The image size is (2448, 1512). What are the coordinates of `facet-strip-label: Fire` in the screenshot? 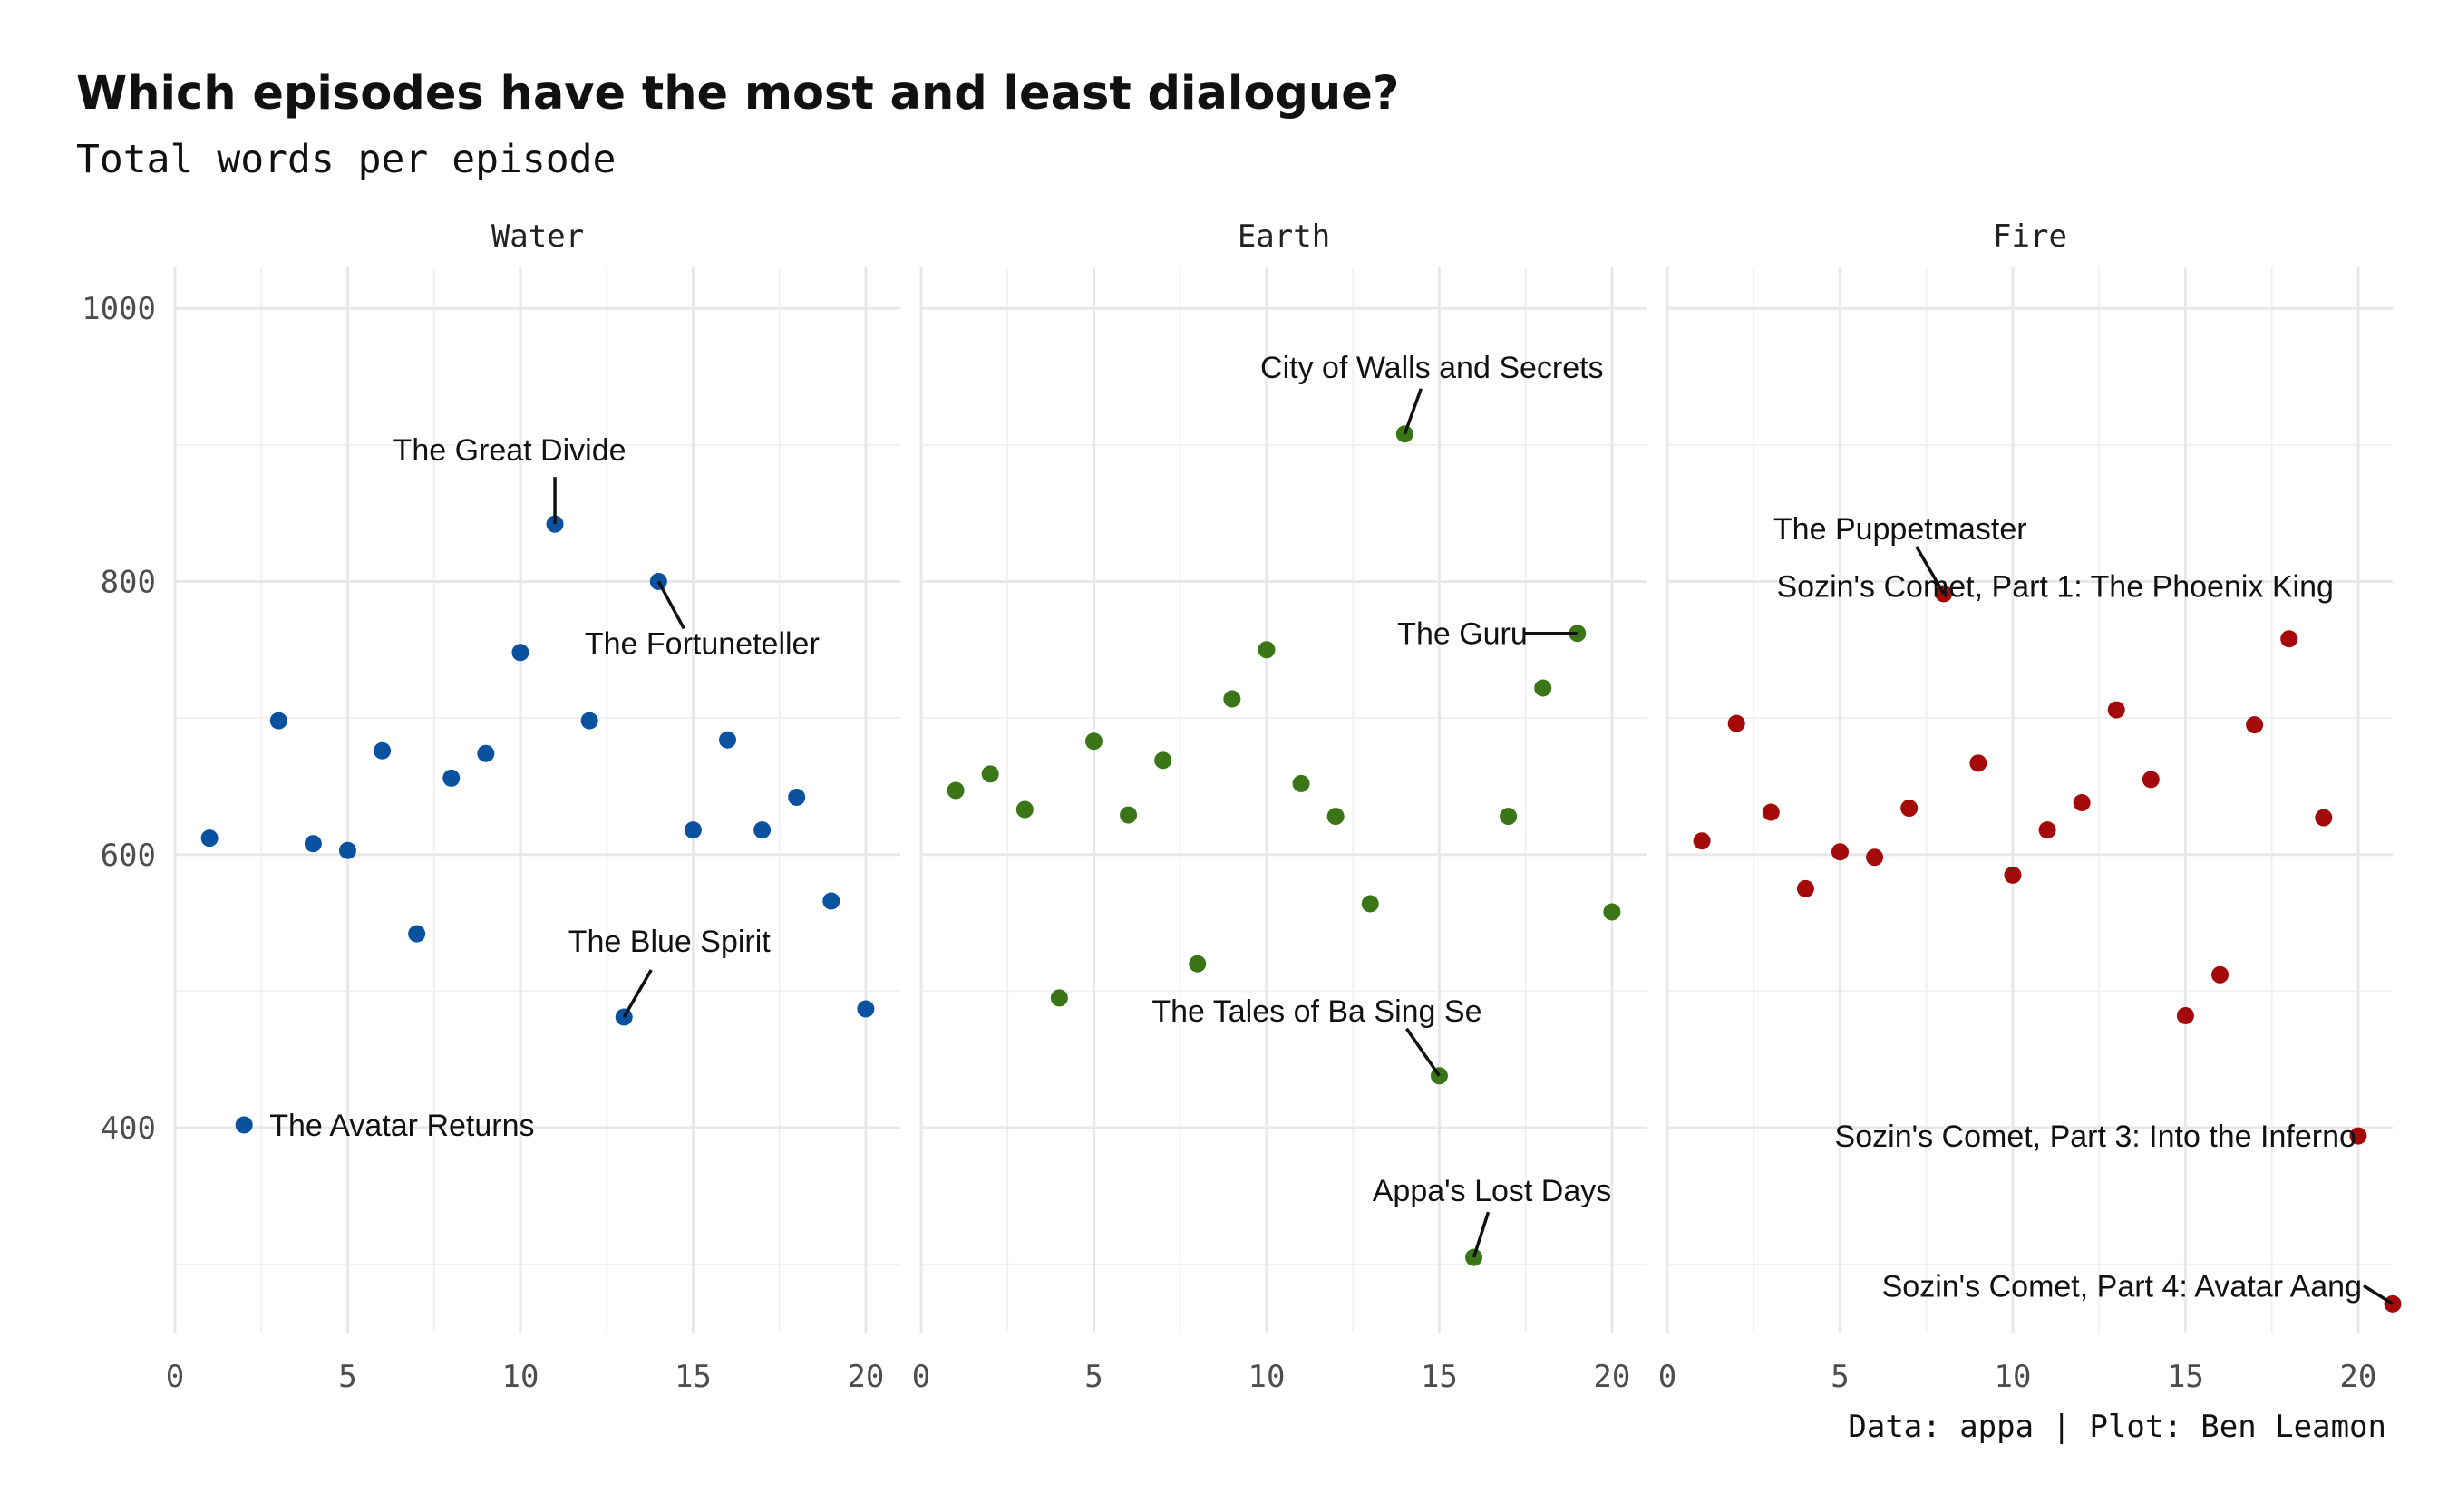 It's located at (2030, 237).